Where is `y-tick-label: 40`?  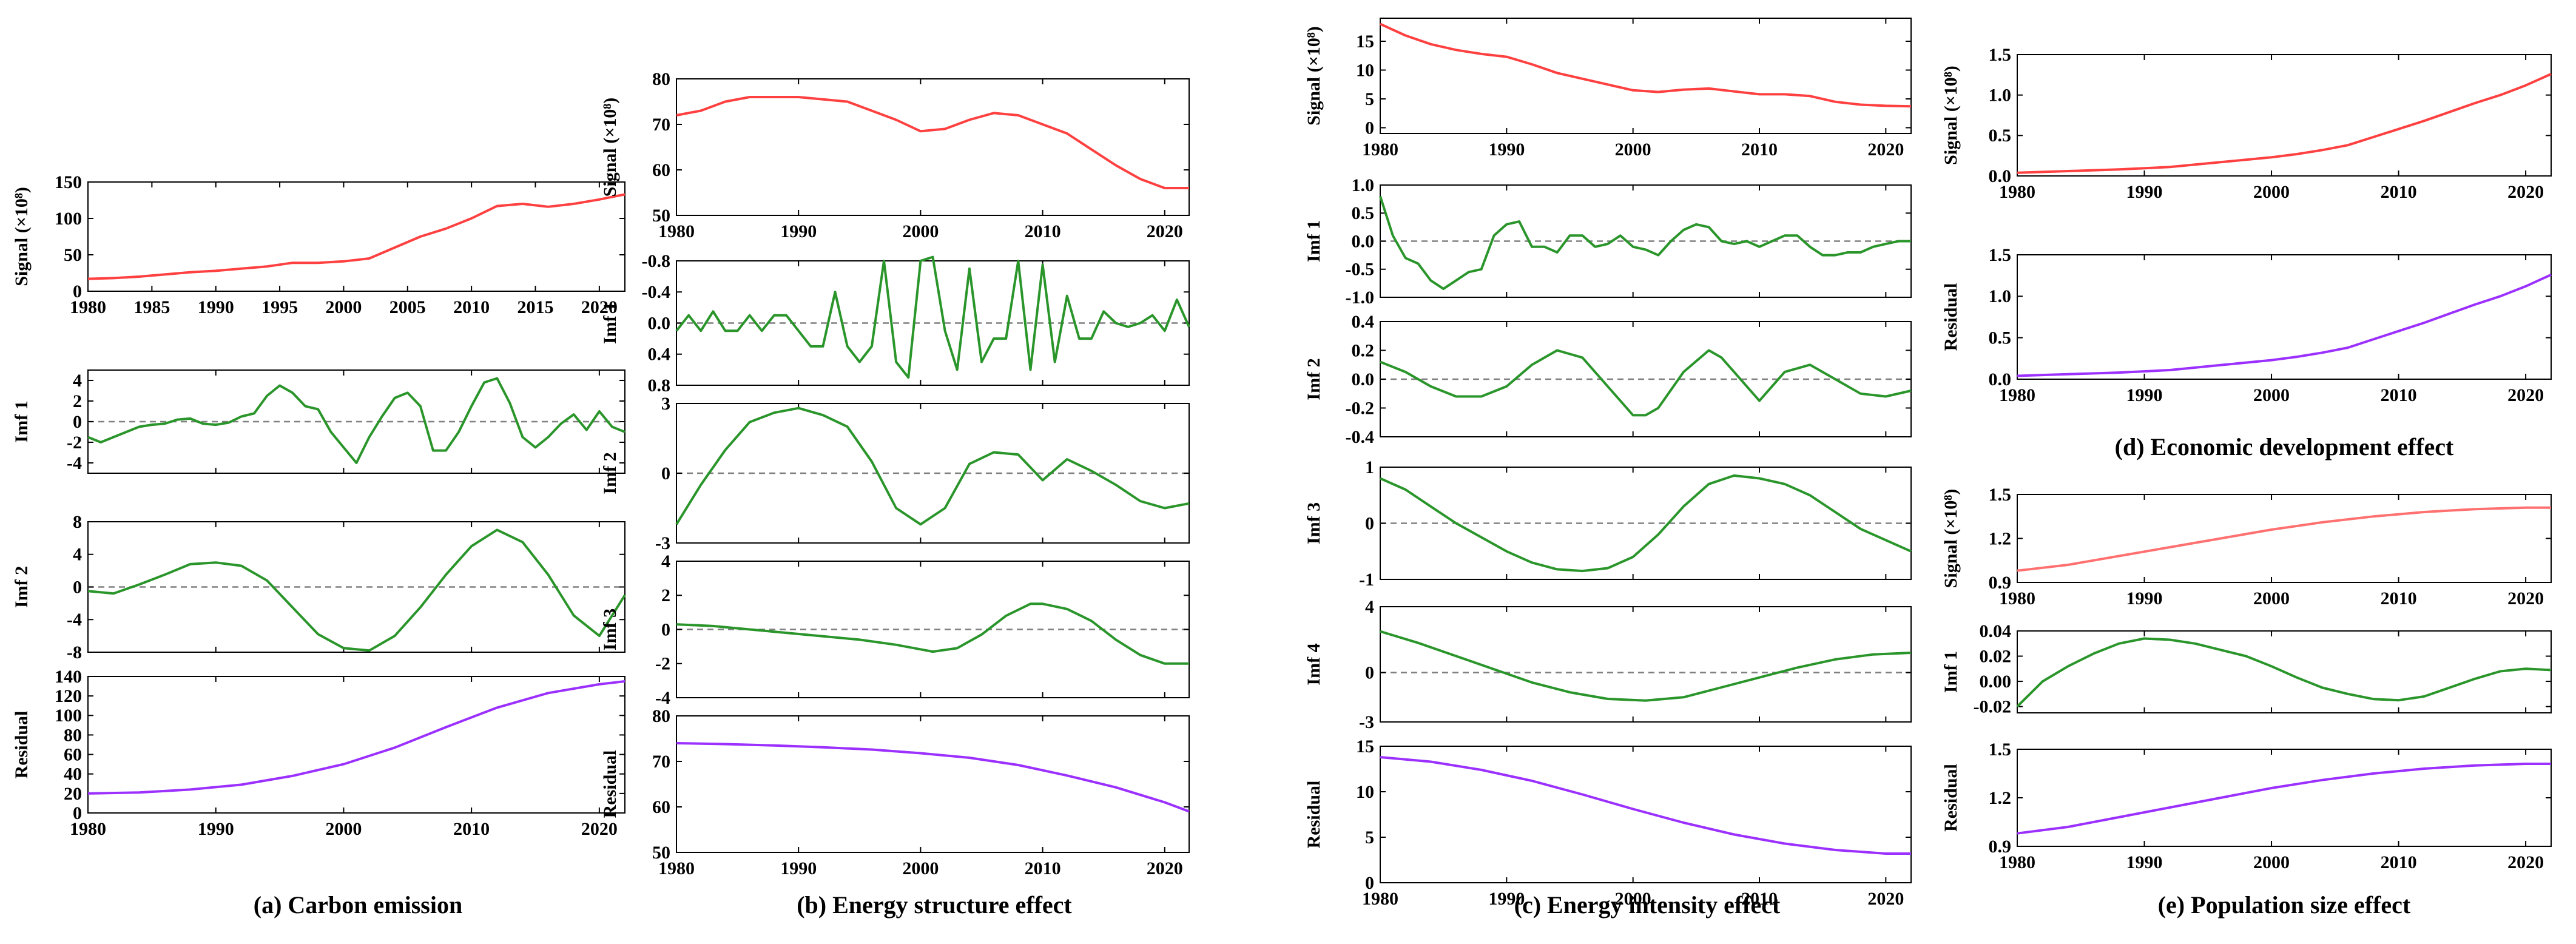 y-tick-label: 40 is located at coordinates (73, 774).